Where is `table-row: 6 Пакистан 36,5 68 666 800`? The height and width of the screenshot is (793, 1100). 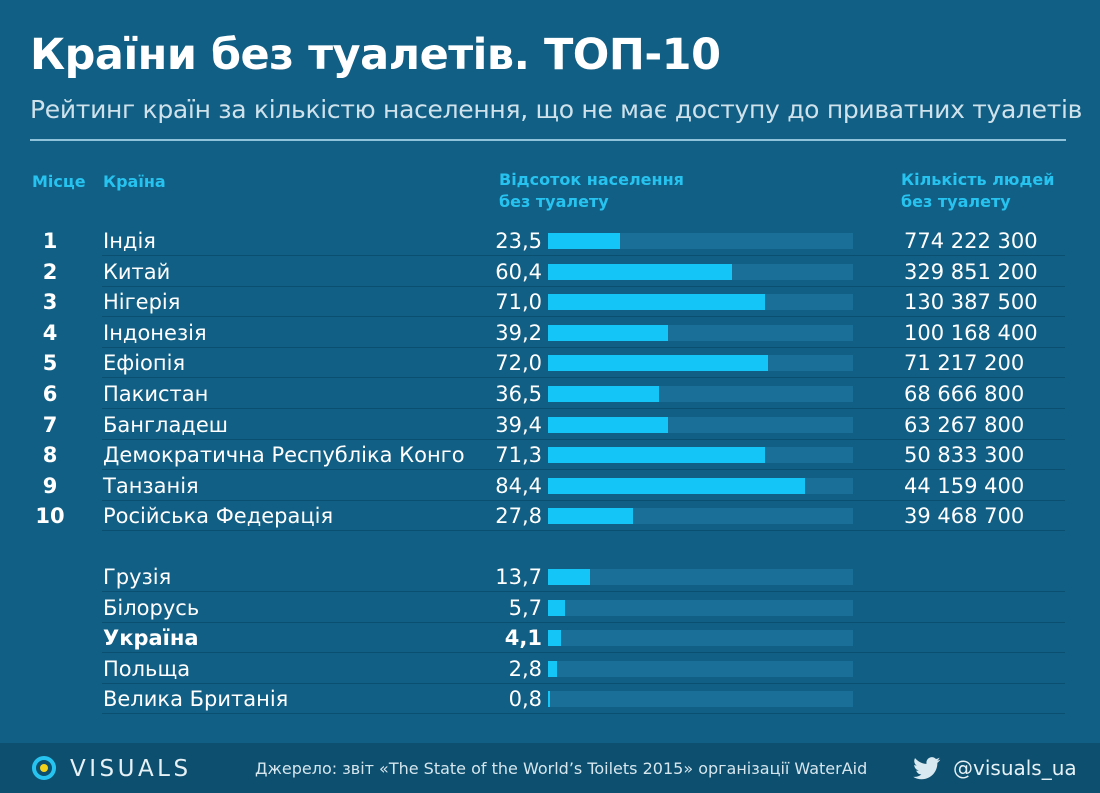
table-row: 6 Пакистан 36,5 68 666 800 is located at coordinates (550, 394).